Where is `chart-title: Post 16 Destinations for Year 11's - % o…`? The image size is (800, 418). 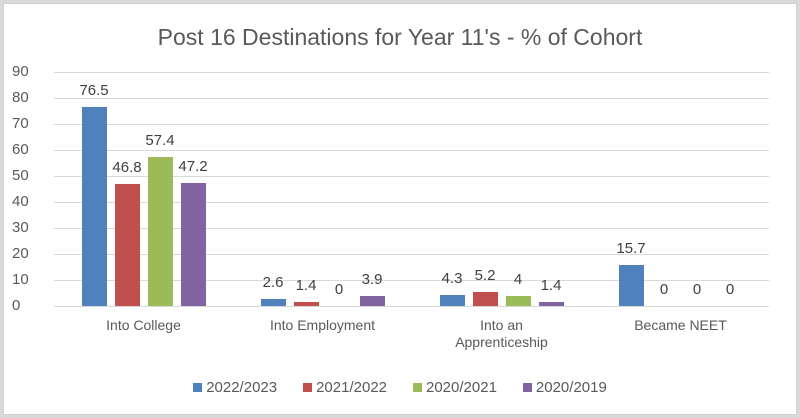
chart-title: Post 16 Destinations for Year 11's - % o… is located at coordinates (400, 37).